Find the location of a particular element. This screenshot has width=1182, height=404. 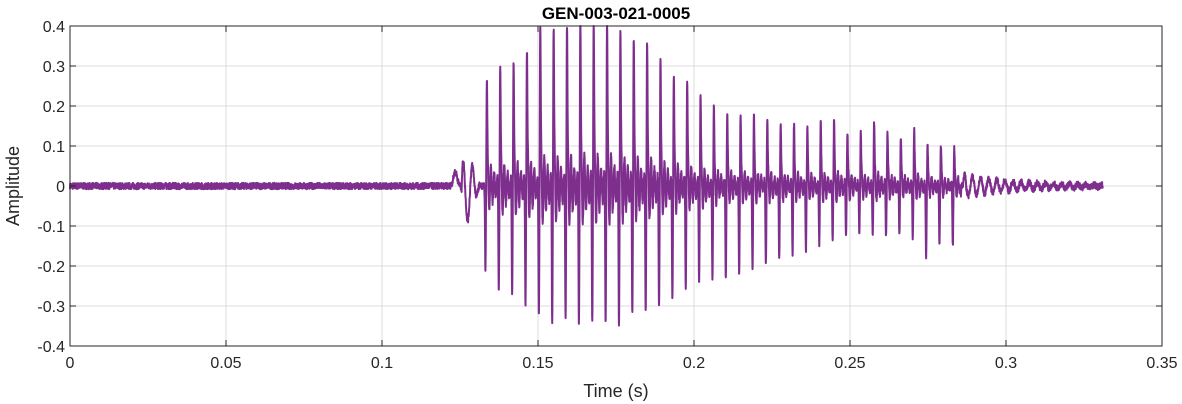

x-tick-label: 0 is located at coordinates (70, 363).